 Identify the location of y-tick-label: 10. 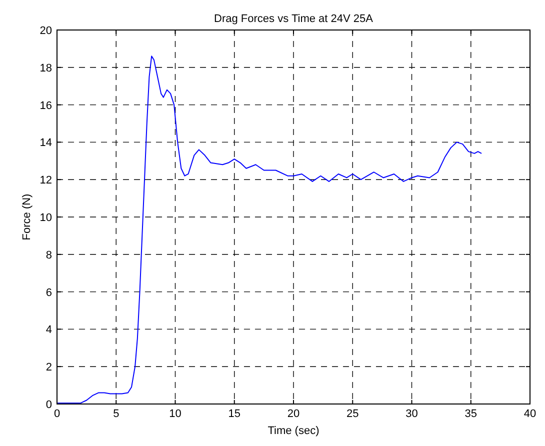
(46, 218).